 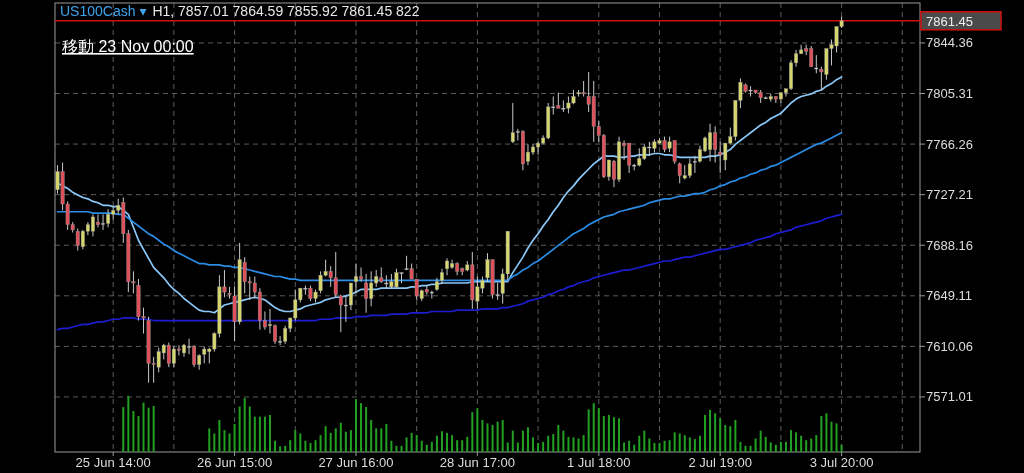 I want to click on y-tick-label: 7805.31, so click(x=949, y=94).